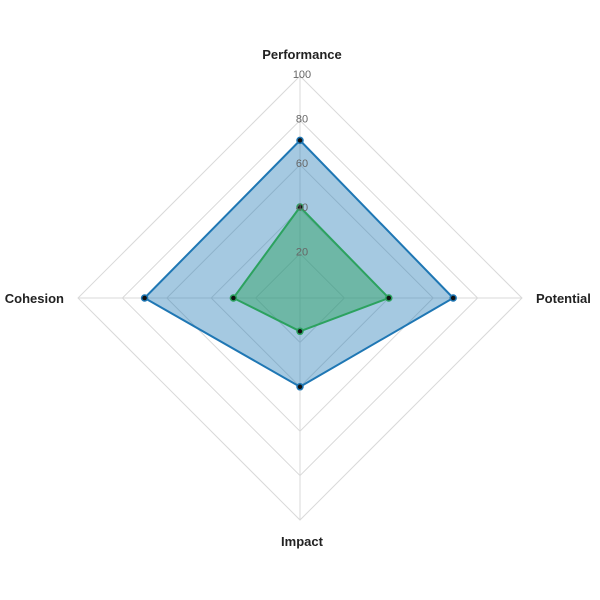 The height and width of the screenshot is (600, 600). Describe the element at coordinates (34, 298) in the screenshot. I see `axis-label-cohesion: Cohesion` at that location.